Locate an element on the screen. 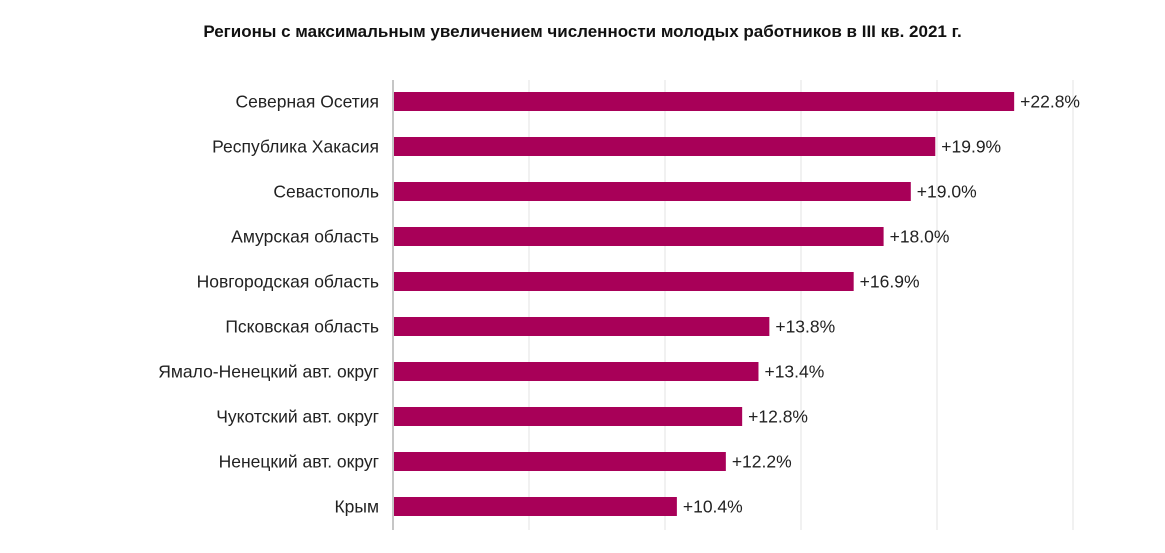  value-label: +12.2% is located at coordinates (762, 462).